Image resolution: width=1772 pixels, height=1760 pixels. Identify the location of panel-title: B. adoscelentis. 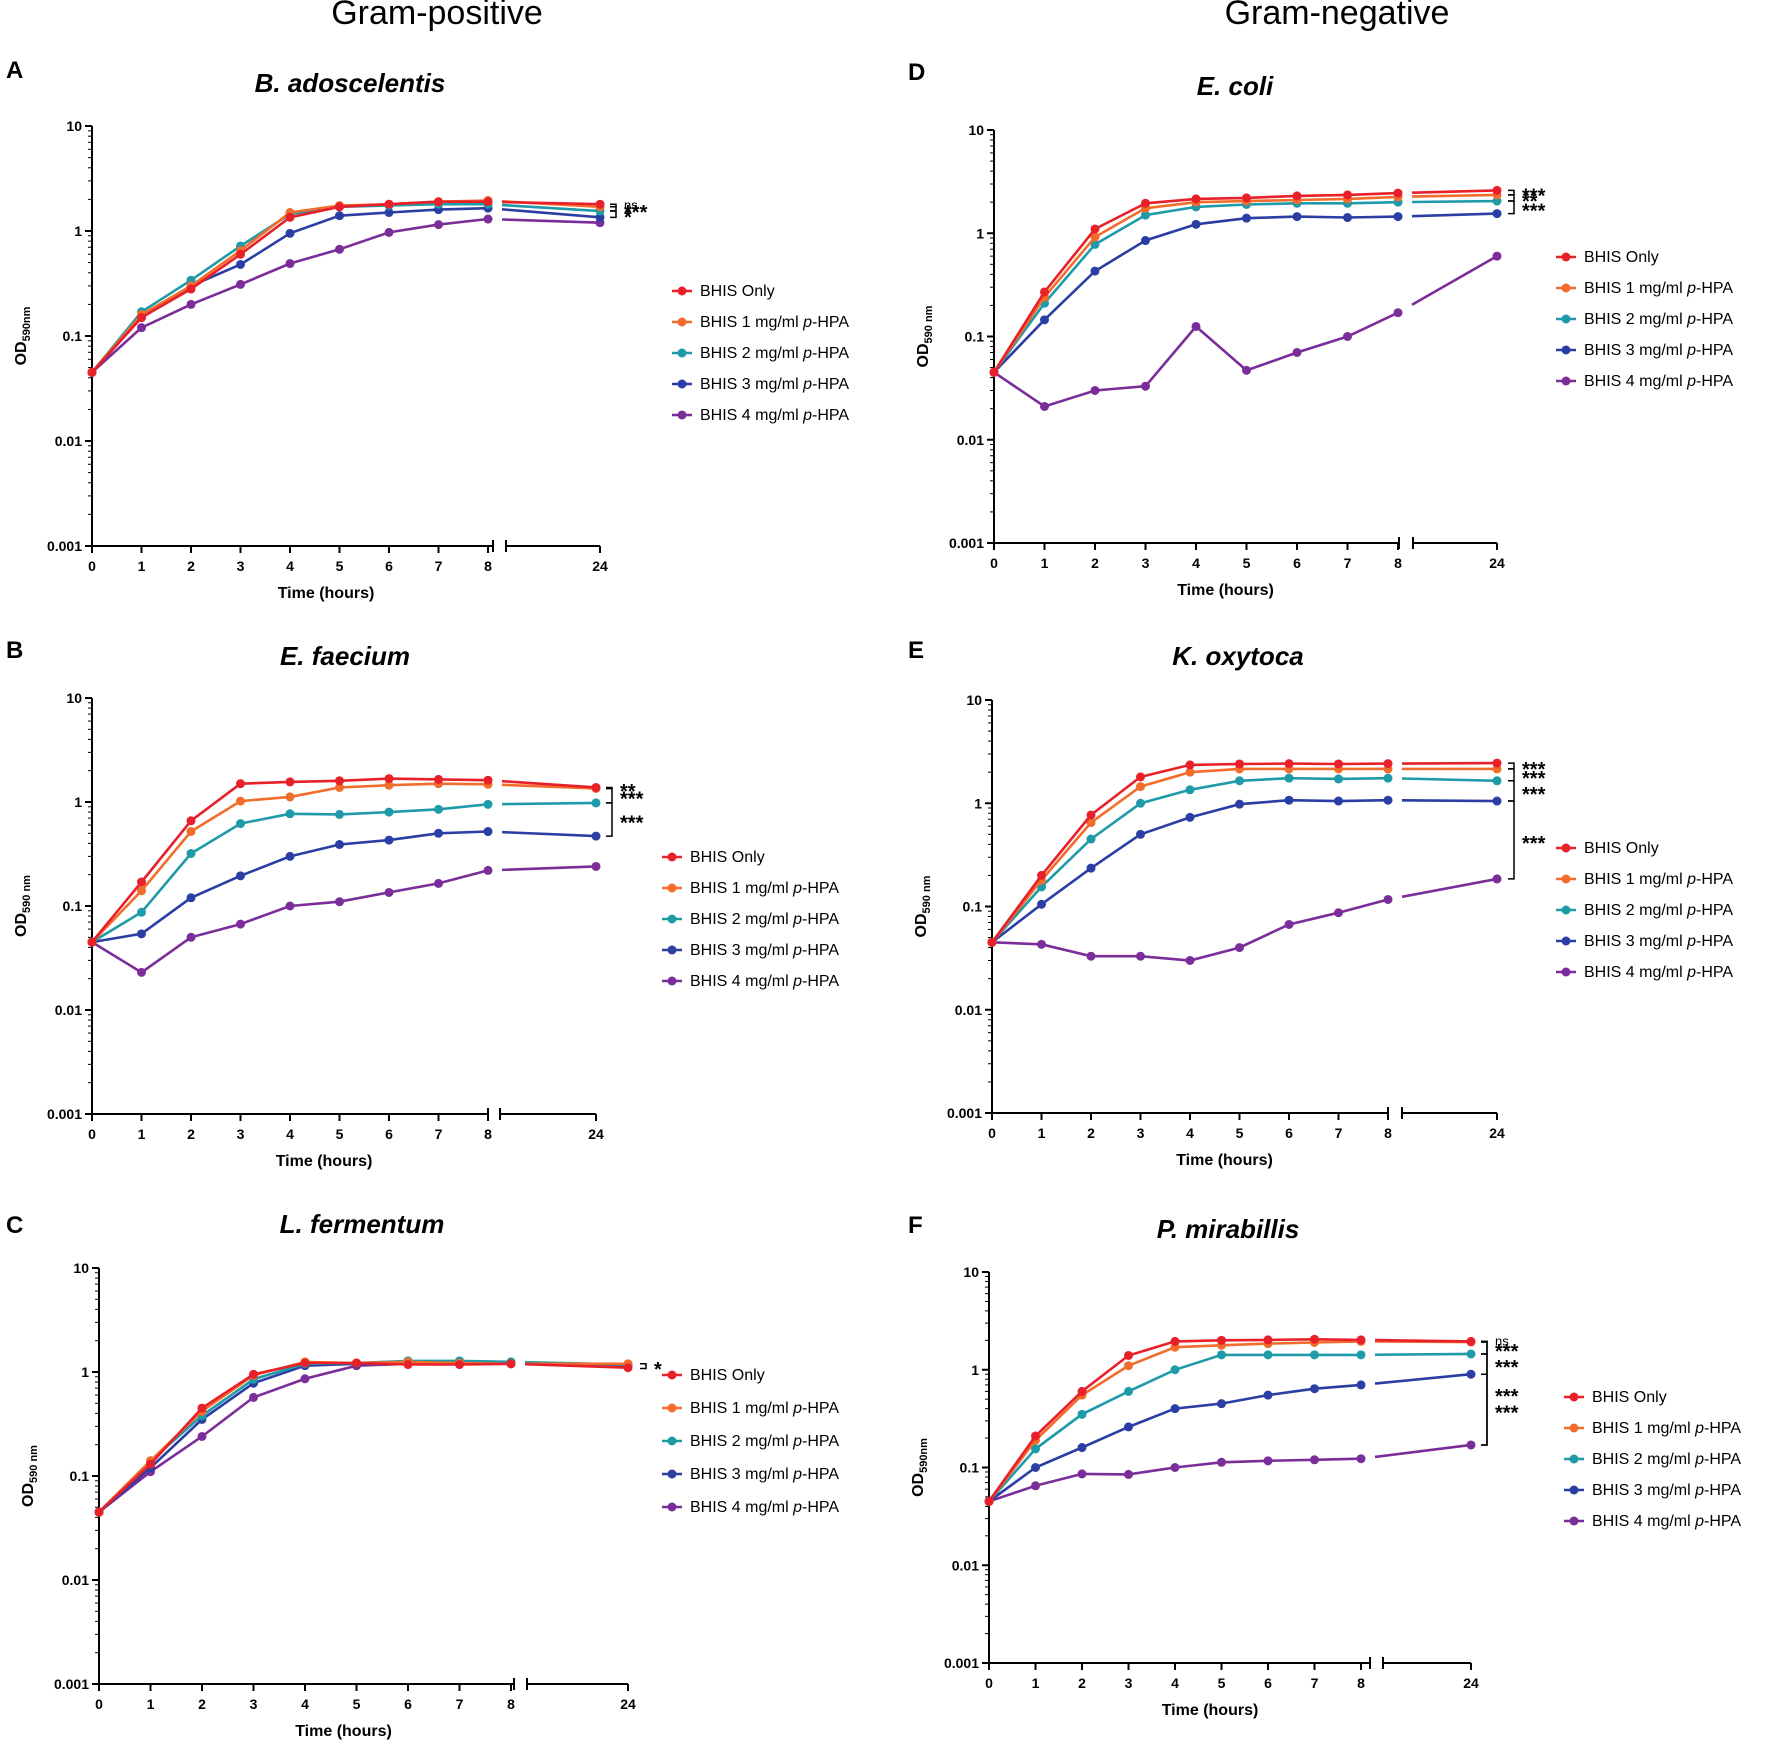
(350, 83).